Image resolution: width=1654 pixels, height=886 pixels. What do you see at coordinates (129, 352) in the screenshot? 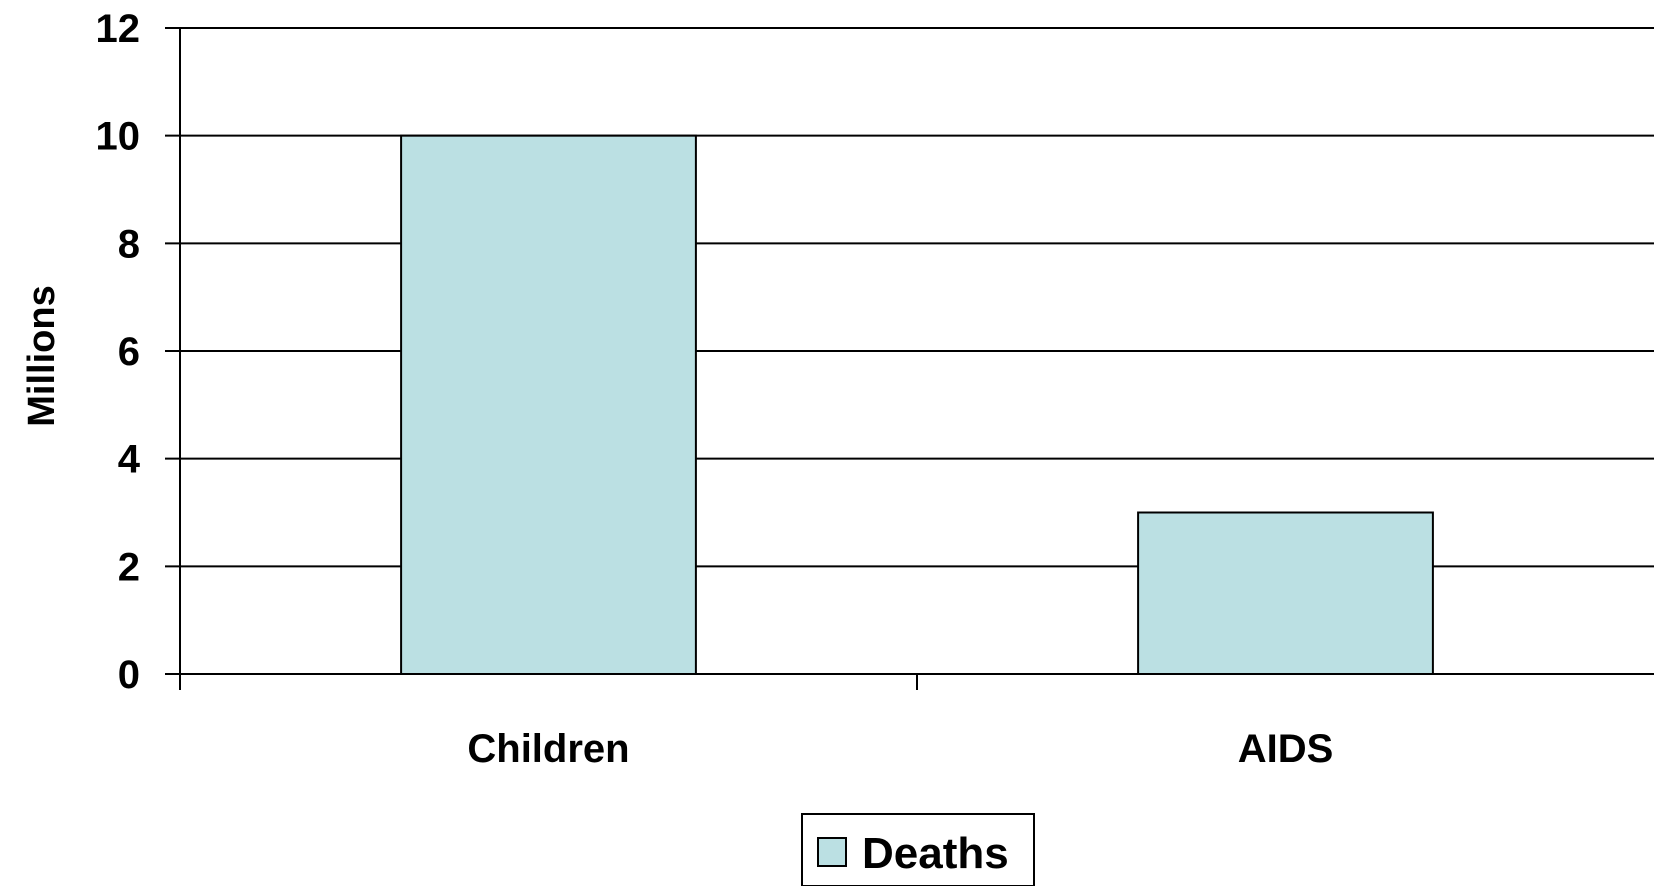
I see `y-tick-label: 6` at bounding box center [129, 352].